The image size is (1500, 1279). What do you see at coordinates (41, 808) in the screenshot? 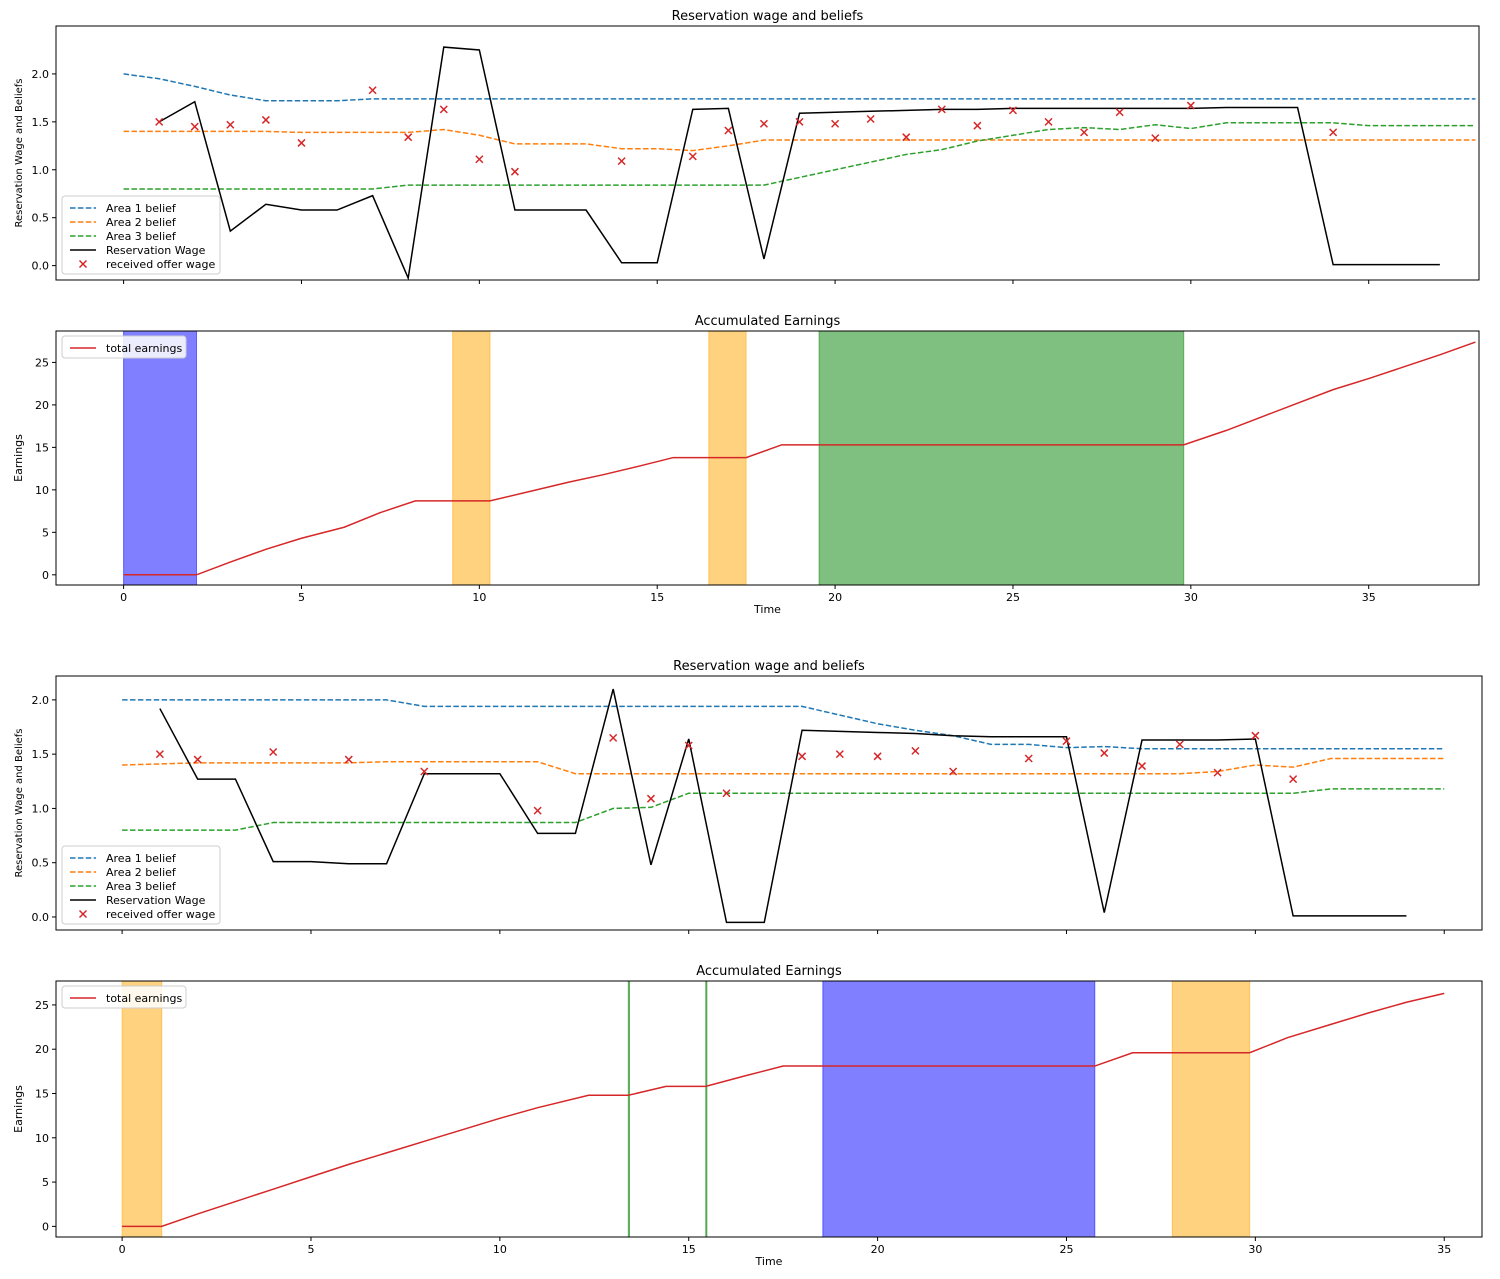
I see `y-tick-label: 1.0` at bounding box center [41, 808].